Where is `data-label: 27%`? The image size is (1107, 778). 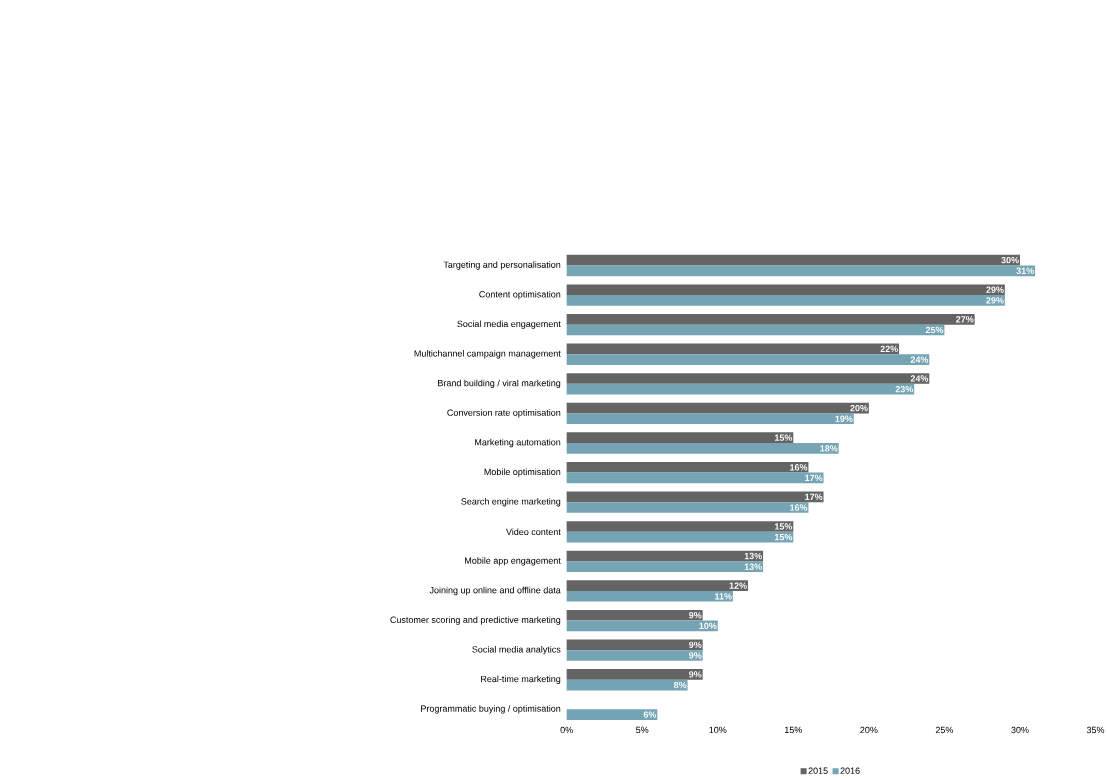
data-label: 27% is located at coordinates (965, 319).